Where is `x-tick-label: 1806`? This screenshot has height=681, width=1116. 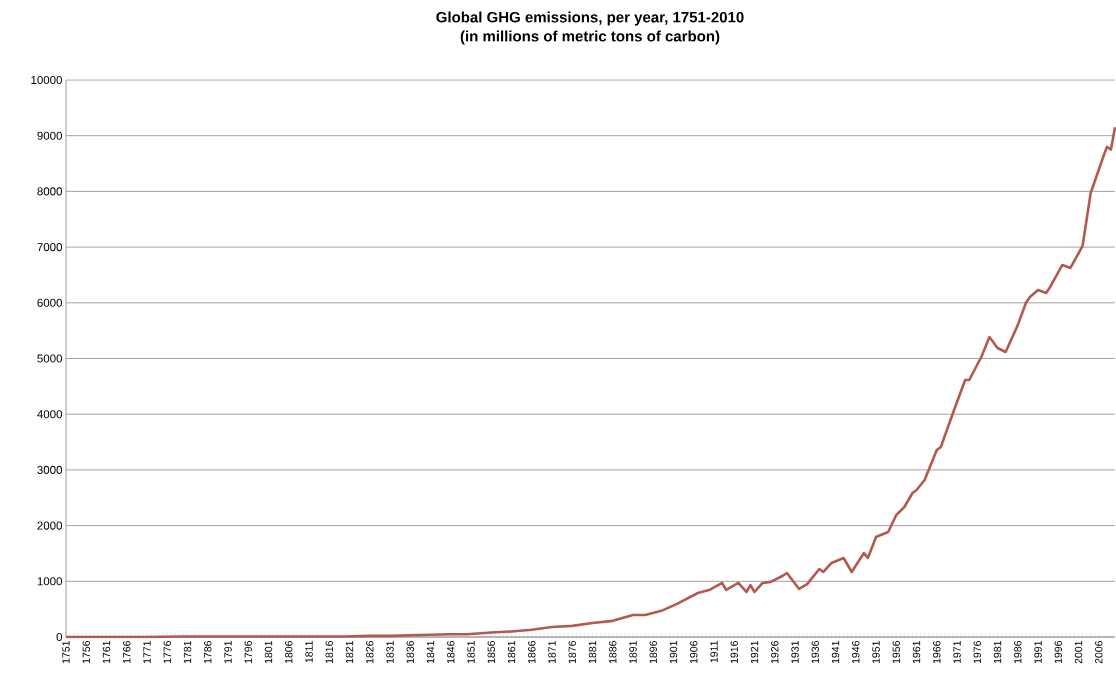
x-tick-label: 1806 is located at coordinates (289, 652).